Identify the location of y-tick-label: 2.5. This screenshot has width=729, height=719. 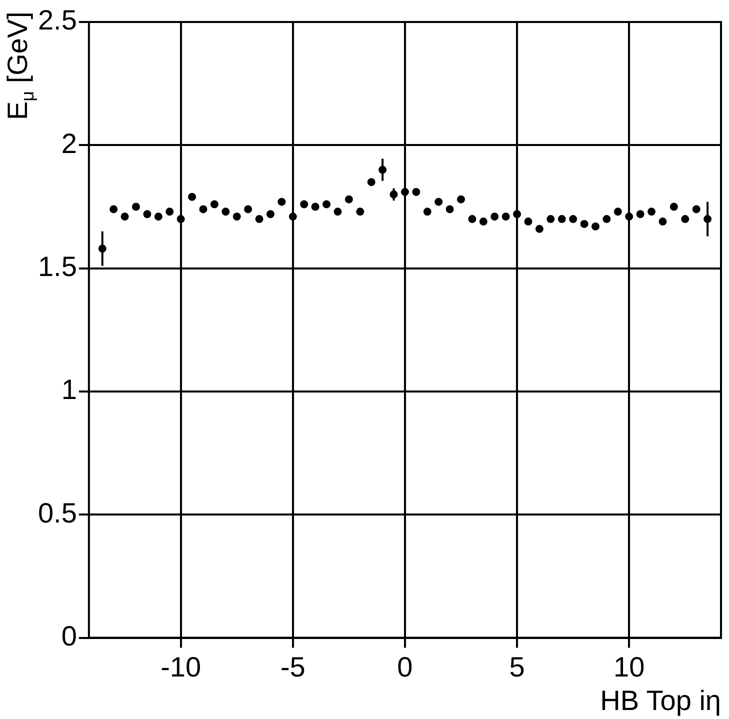
(57, 20).